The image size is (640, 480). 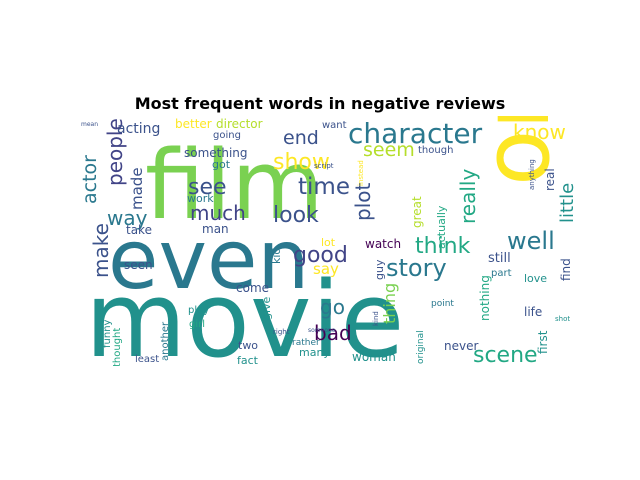 I want to click on word-mean: mean, so click(x=89, y=124).